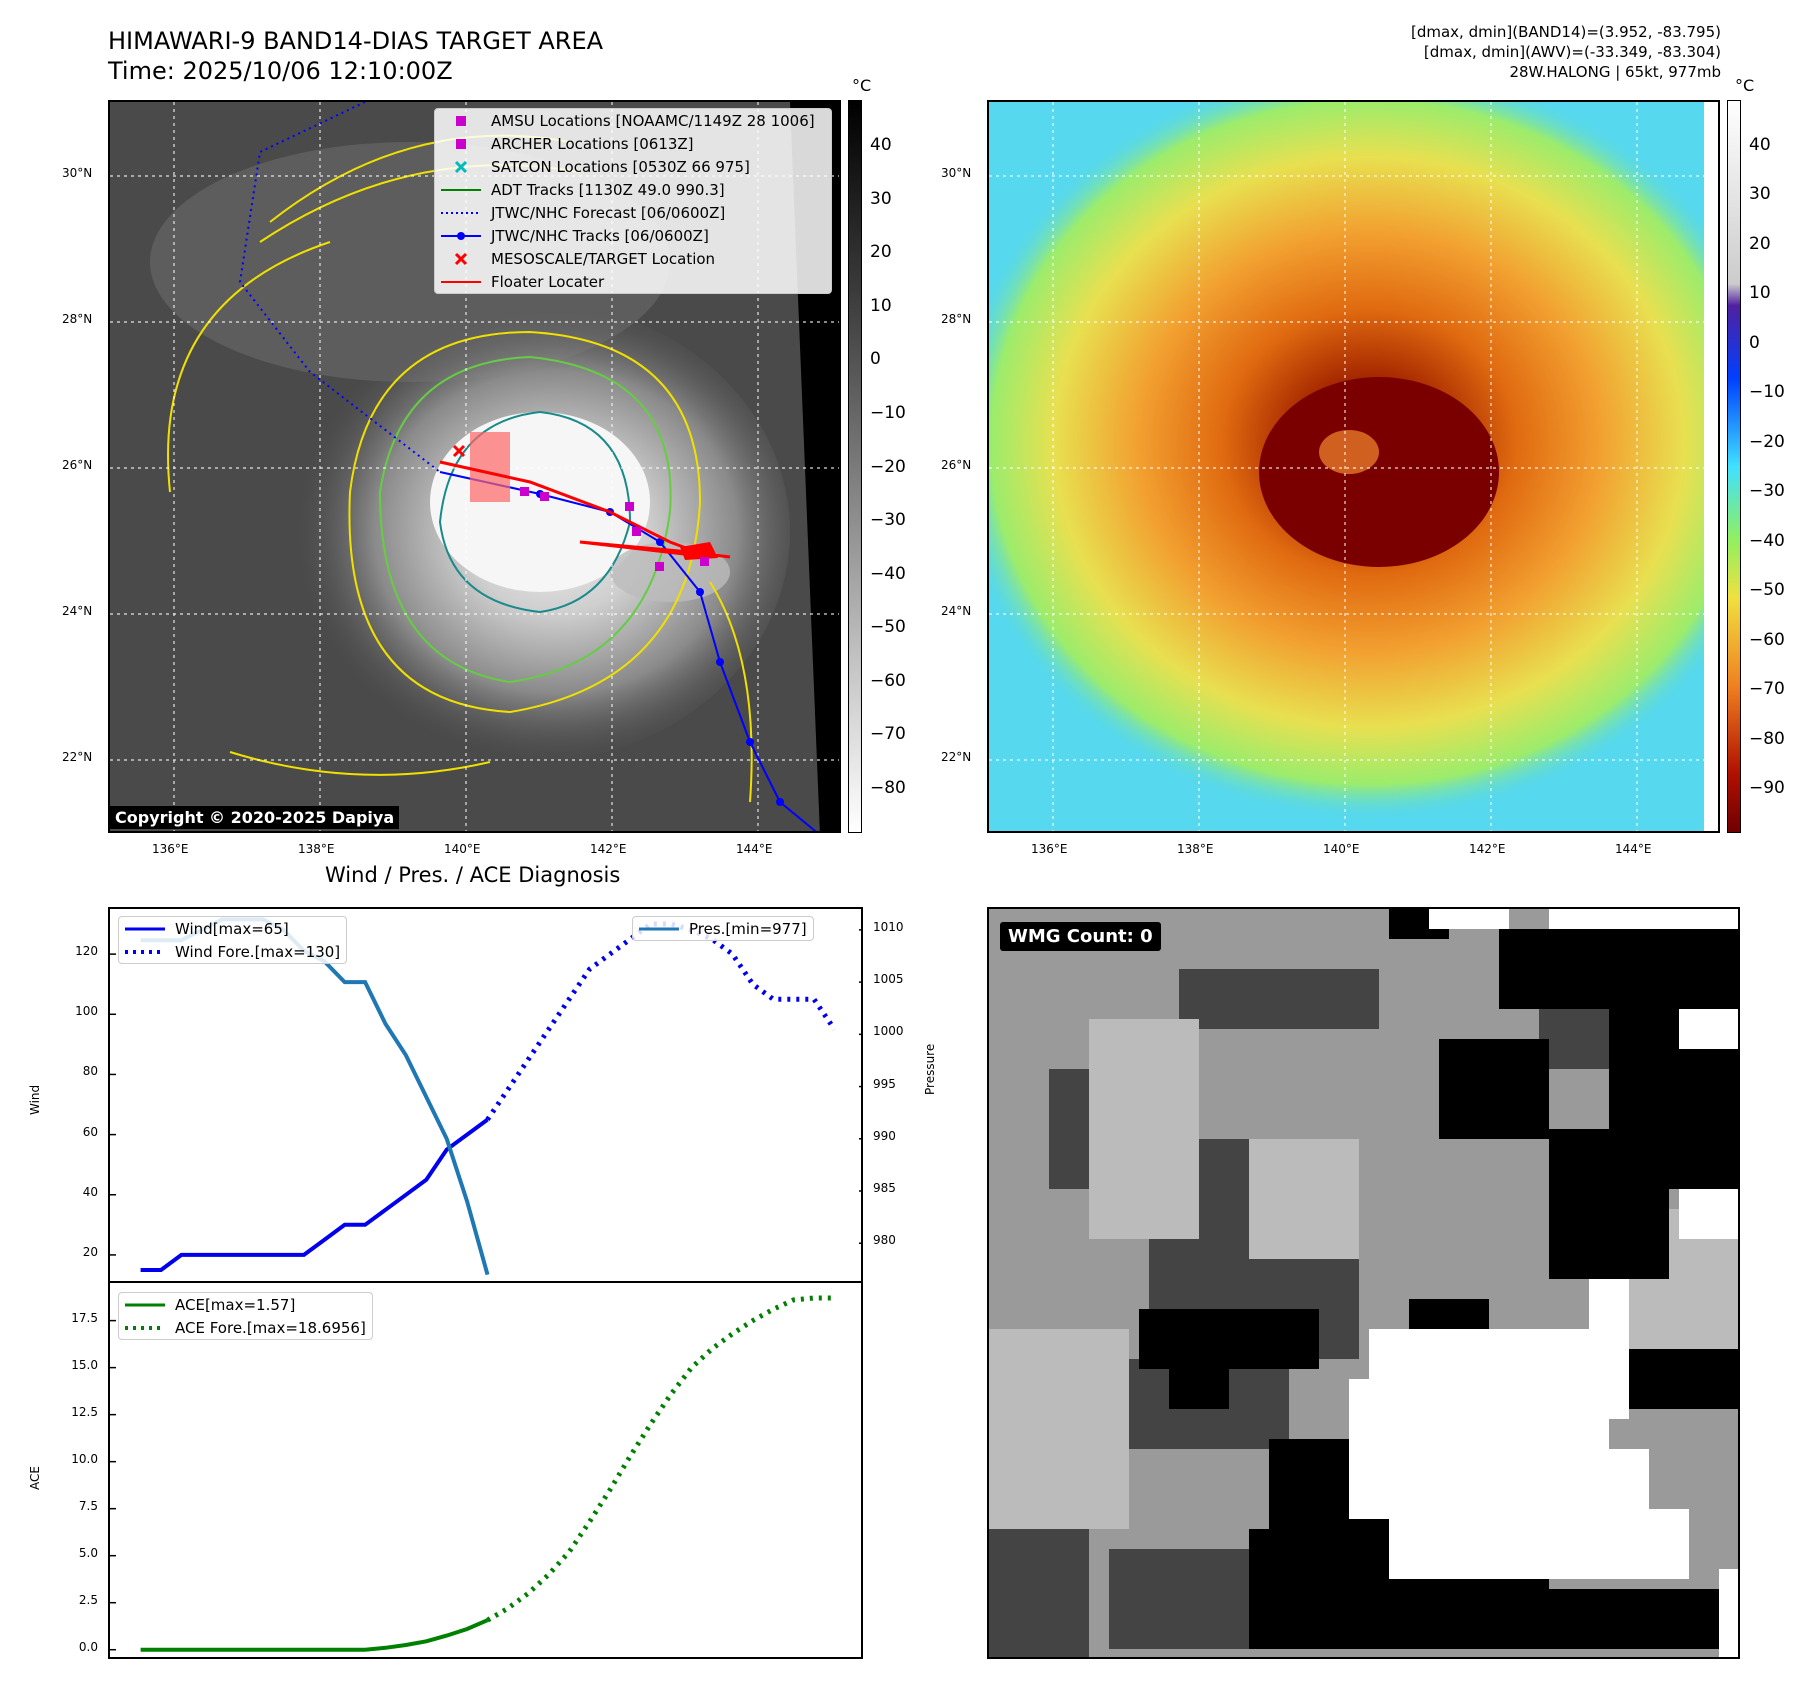 The image size is (1801, 1690). I want to click on y-tick-label: 12.5, so click(84, 1411).